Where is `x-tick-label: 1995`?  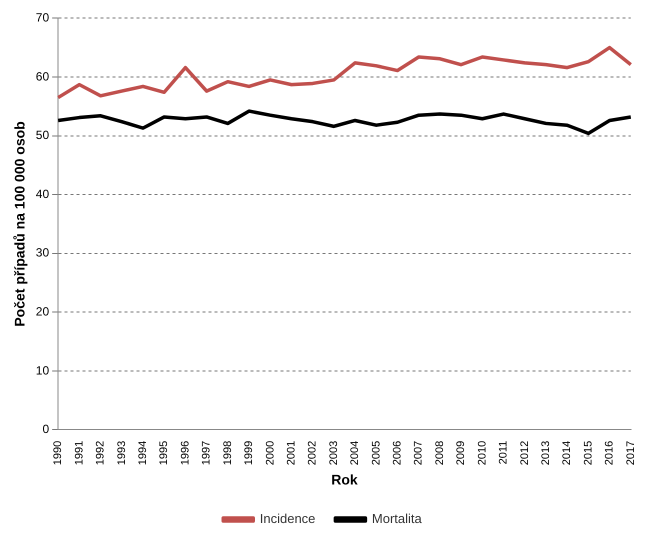
x-tick-label: 1995 is located at coordinates (164, 453).